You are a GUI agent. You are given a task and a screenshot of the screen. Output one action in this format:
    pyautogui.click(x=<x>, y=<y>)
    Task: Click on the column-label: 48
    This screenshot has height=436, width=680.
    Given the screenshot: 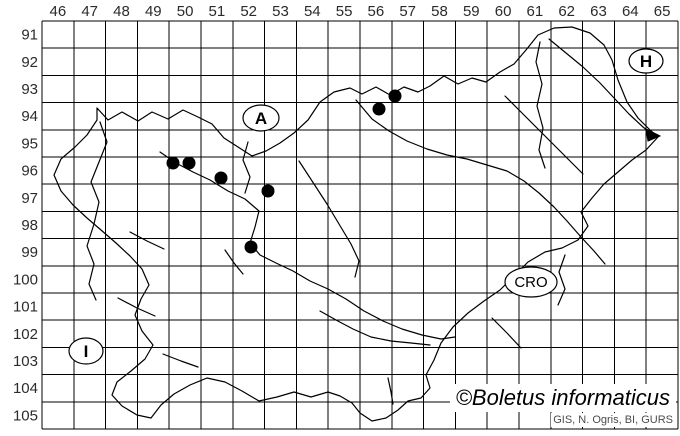 What is the action you would take?
    pyautogui.click(x=121, y=11)
    